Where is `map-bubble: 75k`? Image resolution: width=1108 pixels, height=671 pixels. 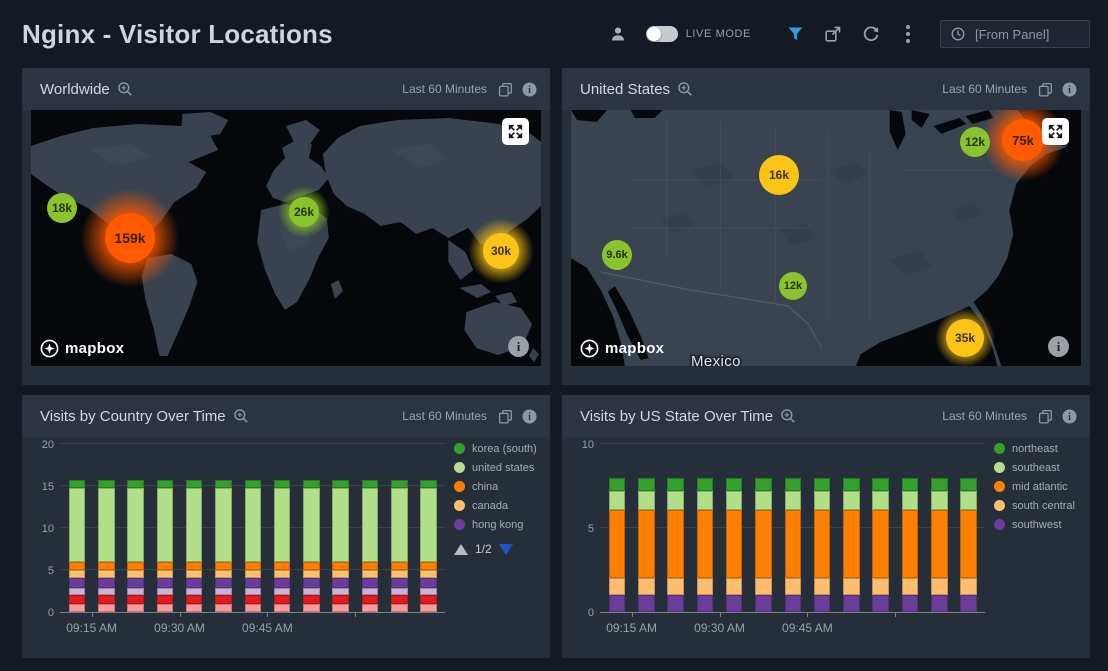 map-bubble: 75k is located at coordinates (1023, 140).